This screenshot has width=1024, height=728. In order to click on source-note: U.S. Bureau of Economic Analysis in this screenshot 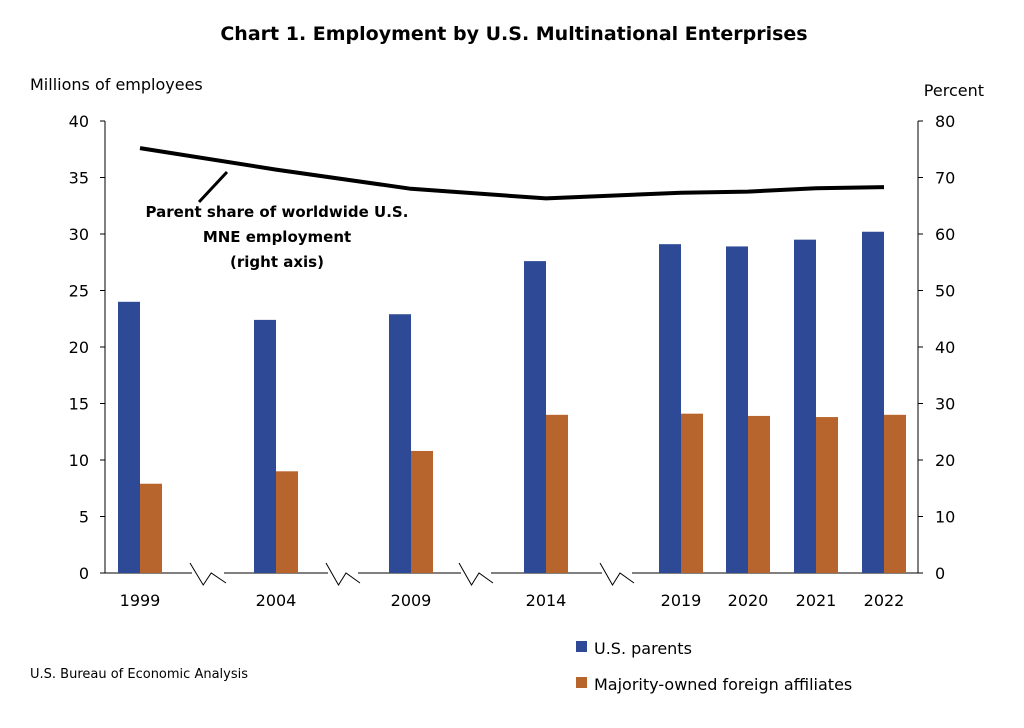, I will do `click(139, 674)`.